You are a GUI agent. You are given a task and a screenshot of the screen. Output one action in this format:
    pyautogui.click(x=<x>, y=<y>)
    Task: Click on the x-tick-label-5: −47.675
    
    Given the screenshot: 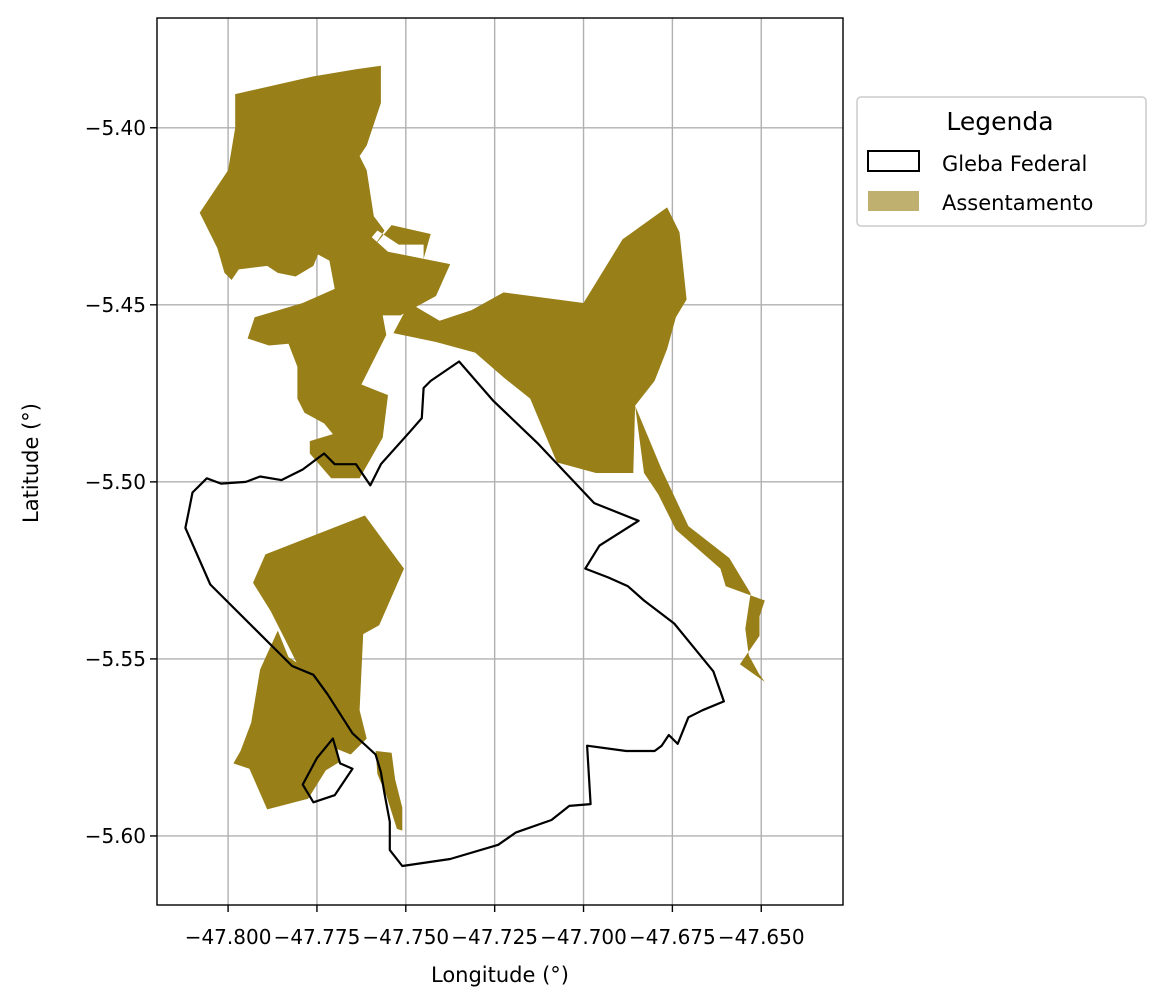 What is the action you would take?
    pyautogui.click(x=672, y=937)
    